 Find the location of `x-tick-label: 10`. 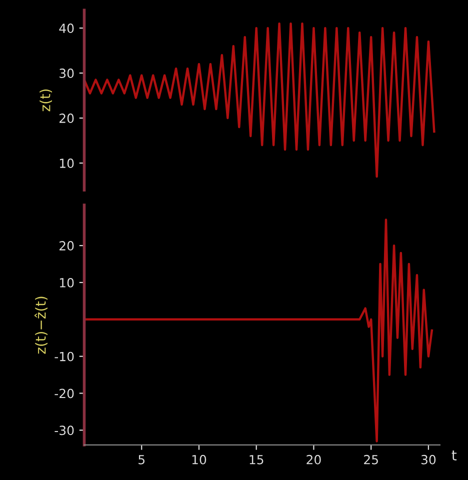

x-tick-label: 10 is located at coordinates (199, 459).